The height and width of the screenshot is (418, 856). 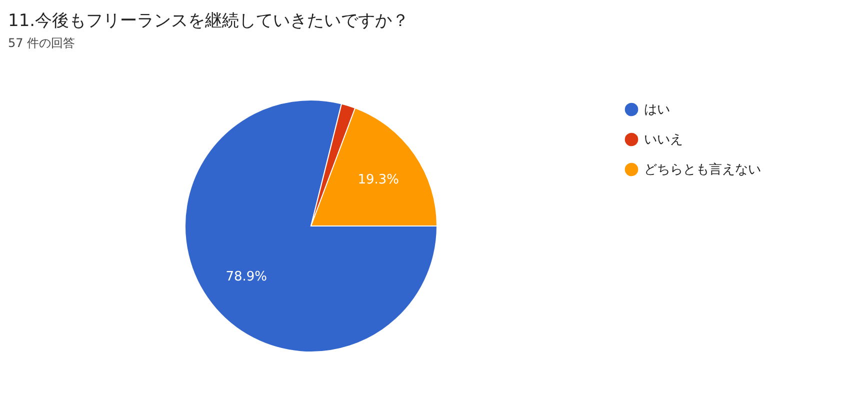 I want to click on legend-label: はい, so click(x=657, y=110).